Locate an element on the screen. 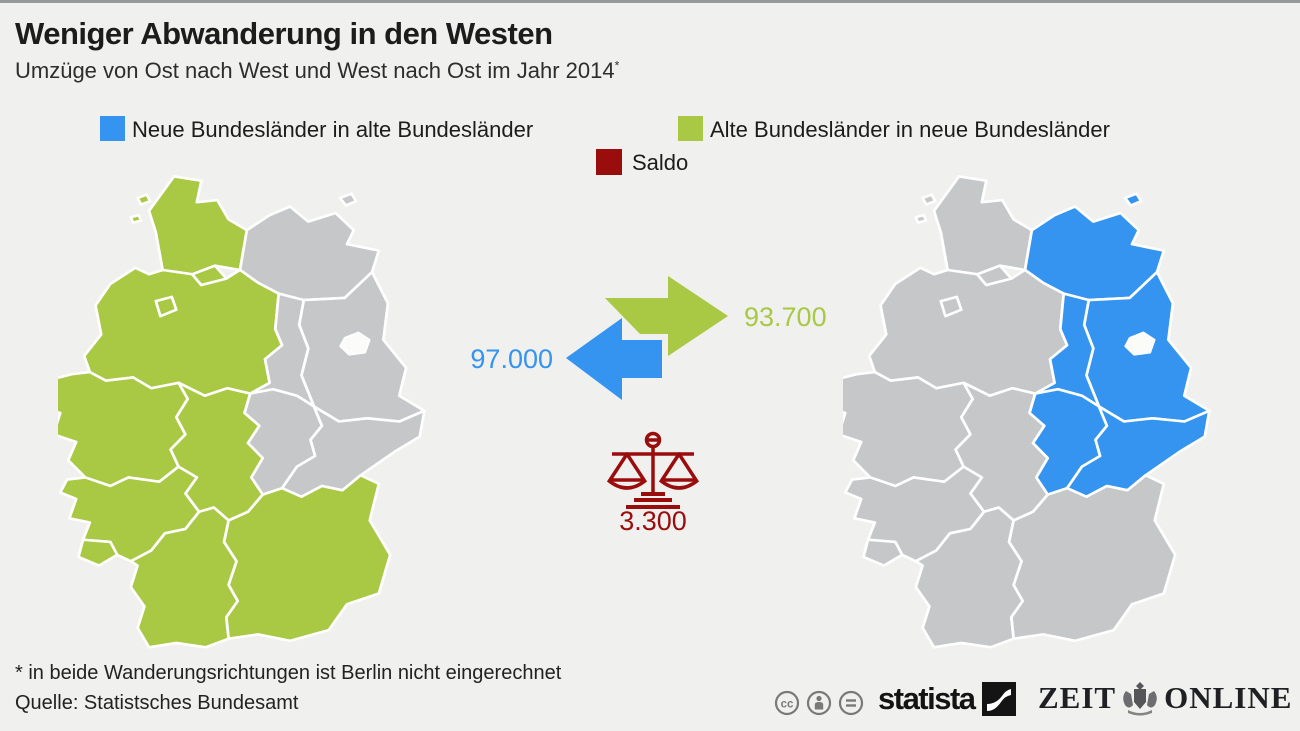  legend-swatch-saldo is located at coordinates (609, 162).